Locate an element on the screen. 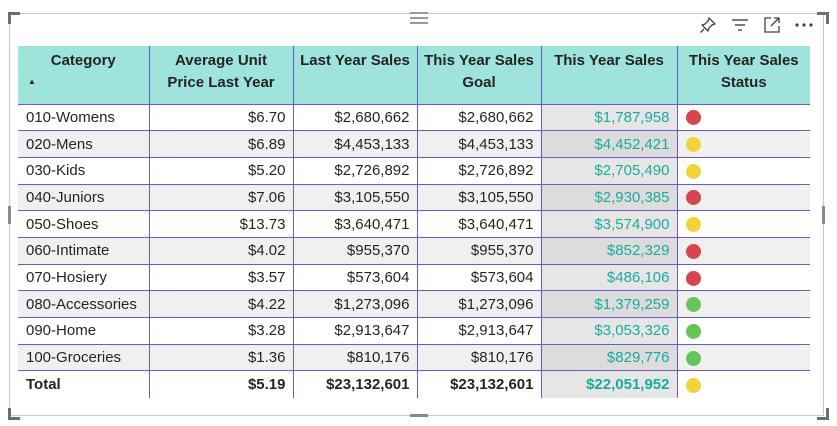 Image resolution: width=837 pixels, height=426 pixels. this-year-sales-cell: $2,705,490 is located at coordinates (608, 171).